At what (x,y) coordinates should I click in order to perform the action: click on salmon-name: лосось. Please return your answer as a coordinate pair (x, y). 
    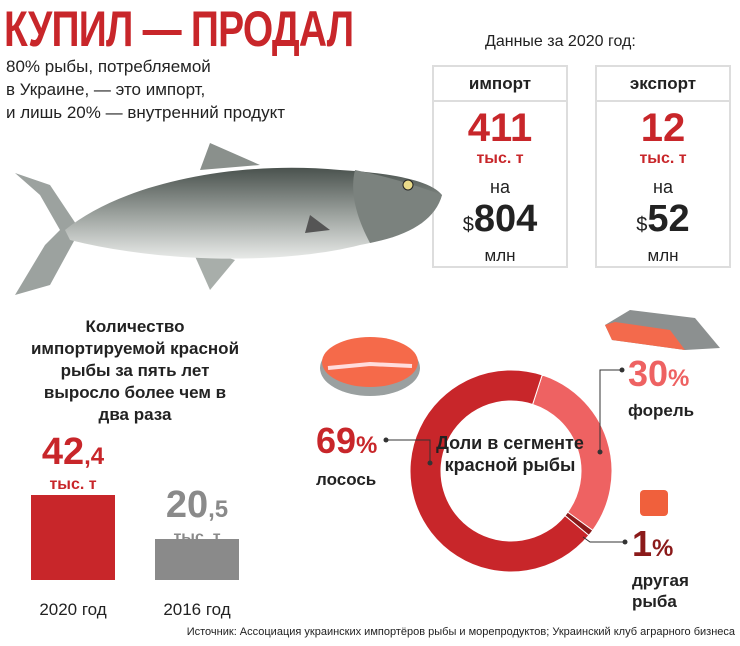
    Looking at the image, I should click on (346, 479).